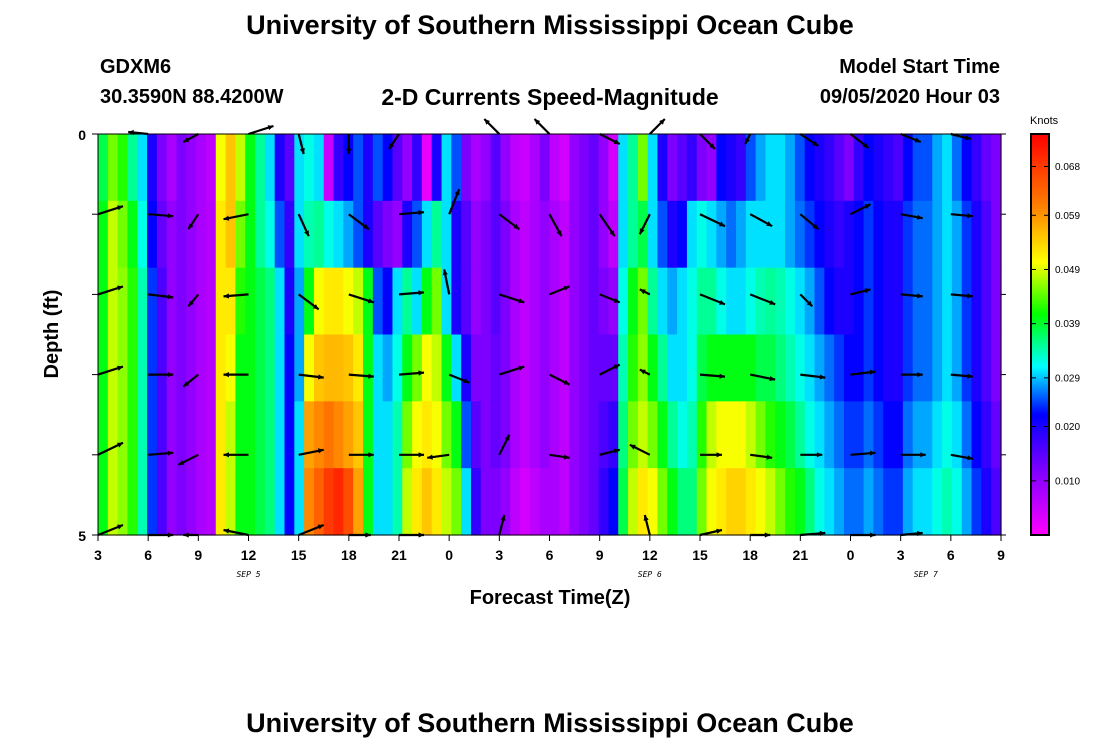 Image resolution: width=1100 pixels, height=750 pixels. What do you see at coordinates (1067, 167) in the screenshot?
I see `colorbar-tick-label: 0.068` at bounding box center [1067, 167].